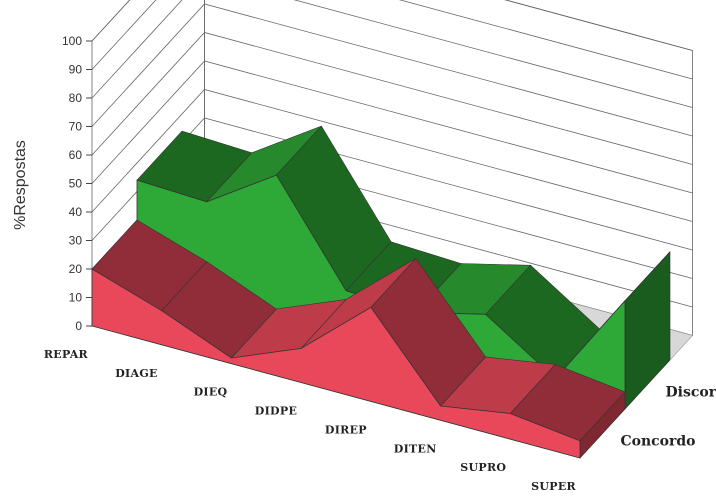 The height and width of the screenshot is (497, 716). Describe the element at coordinates (211, 392) in the screenshot. I see `category-label: DIEQ` at that location.